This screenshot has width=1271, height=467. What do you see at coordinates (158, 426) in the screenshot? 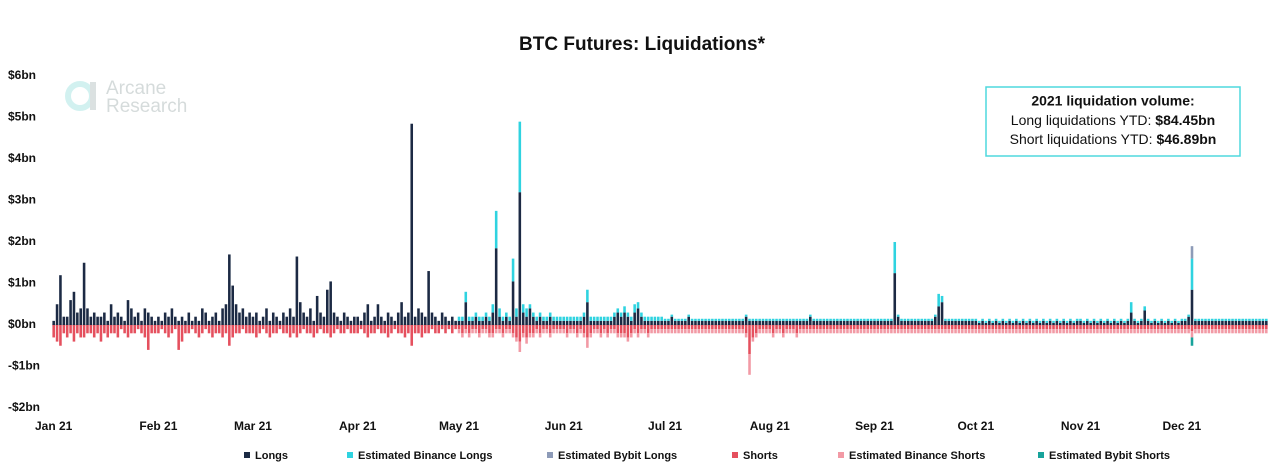
I see `x-tick-label: Feb 21` at bounding box center [158, 426].